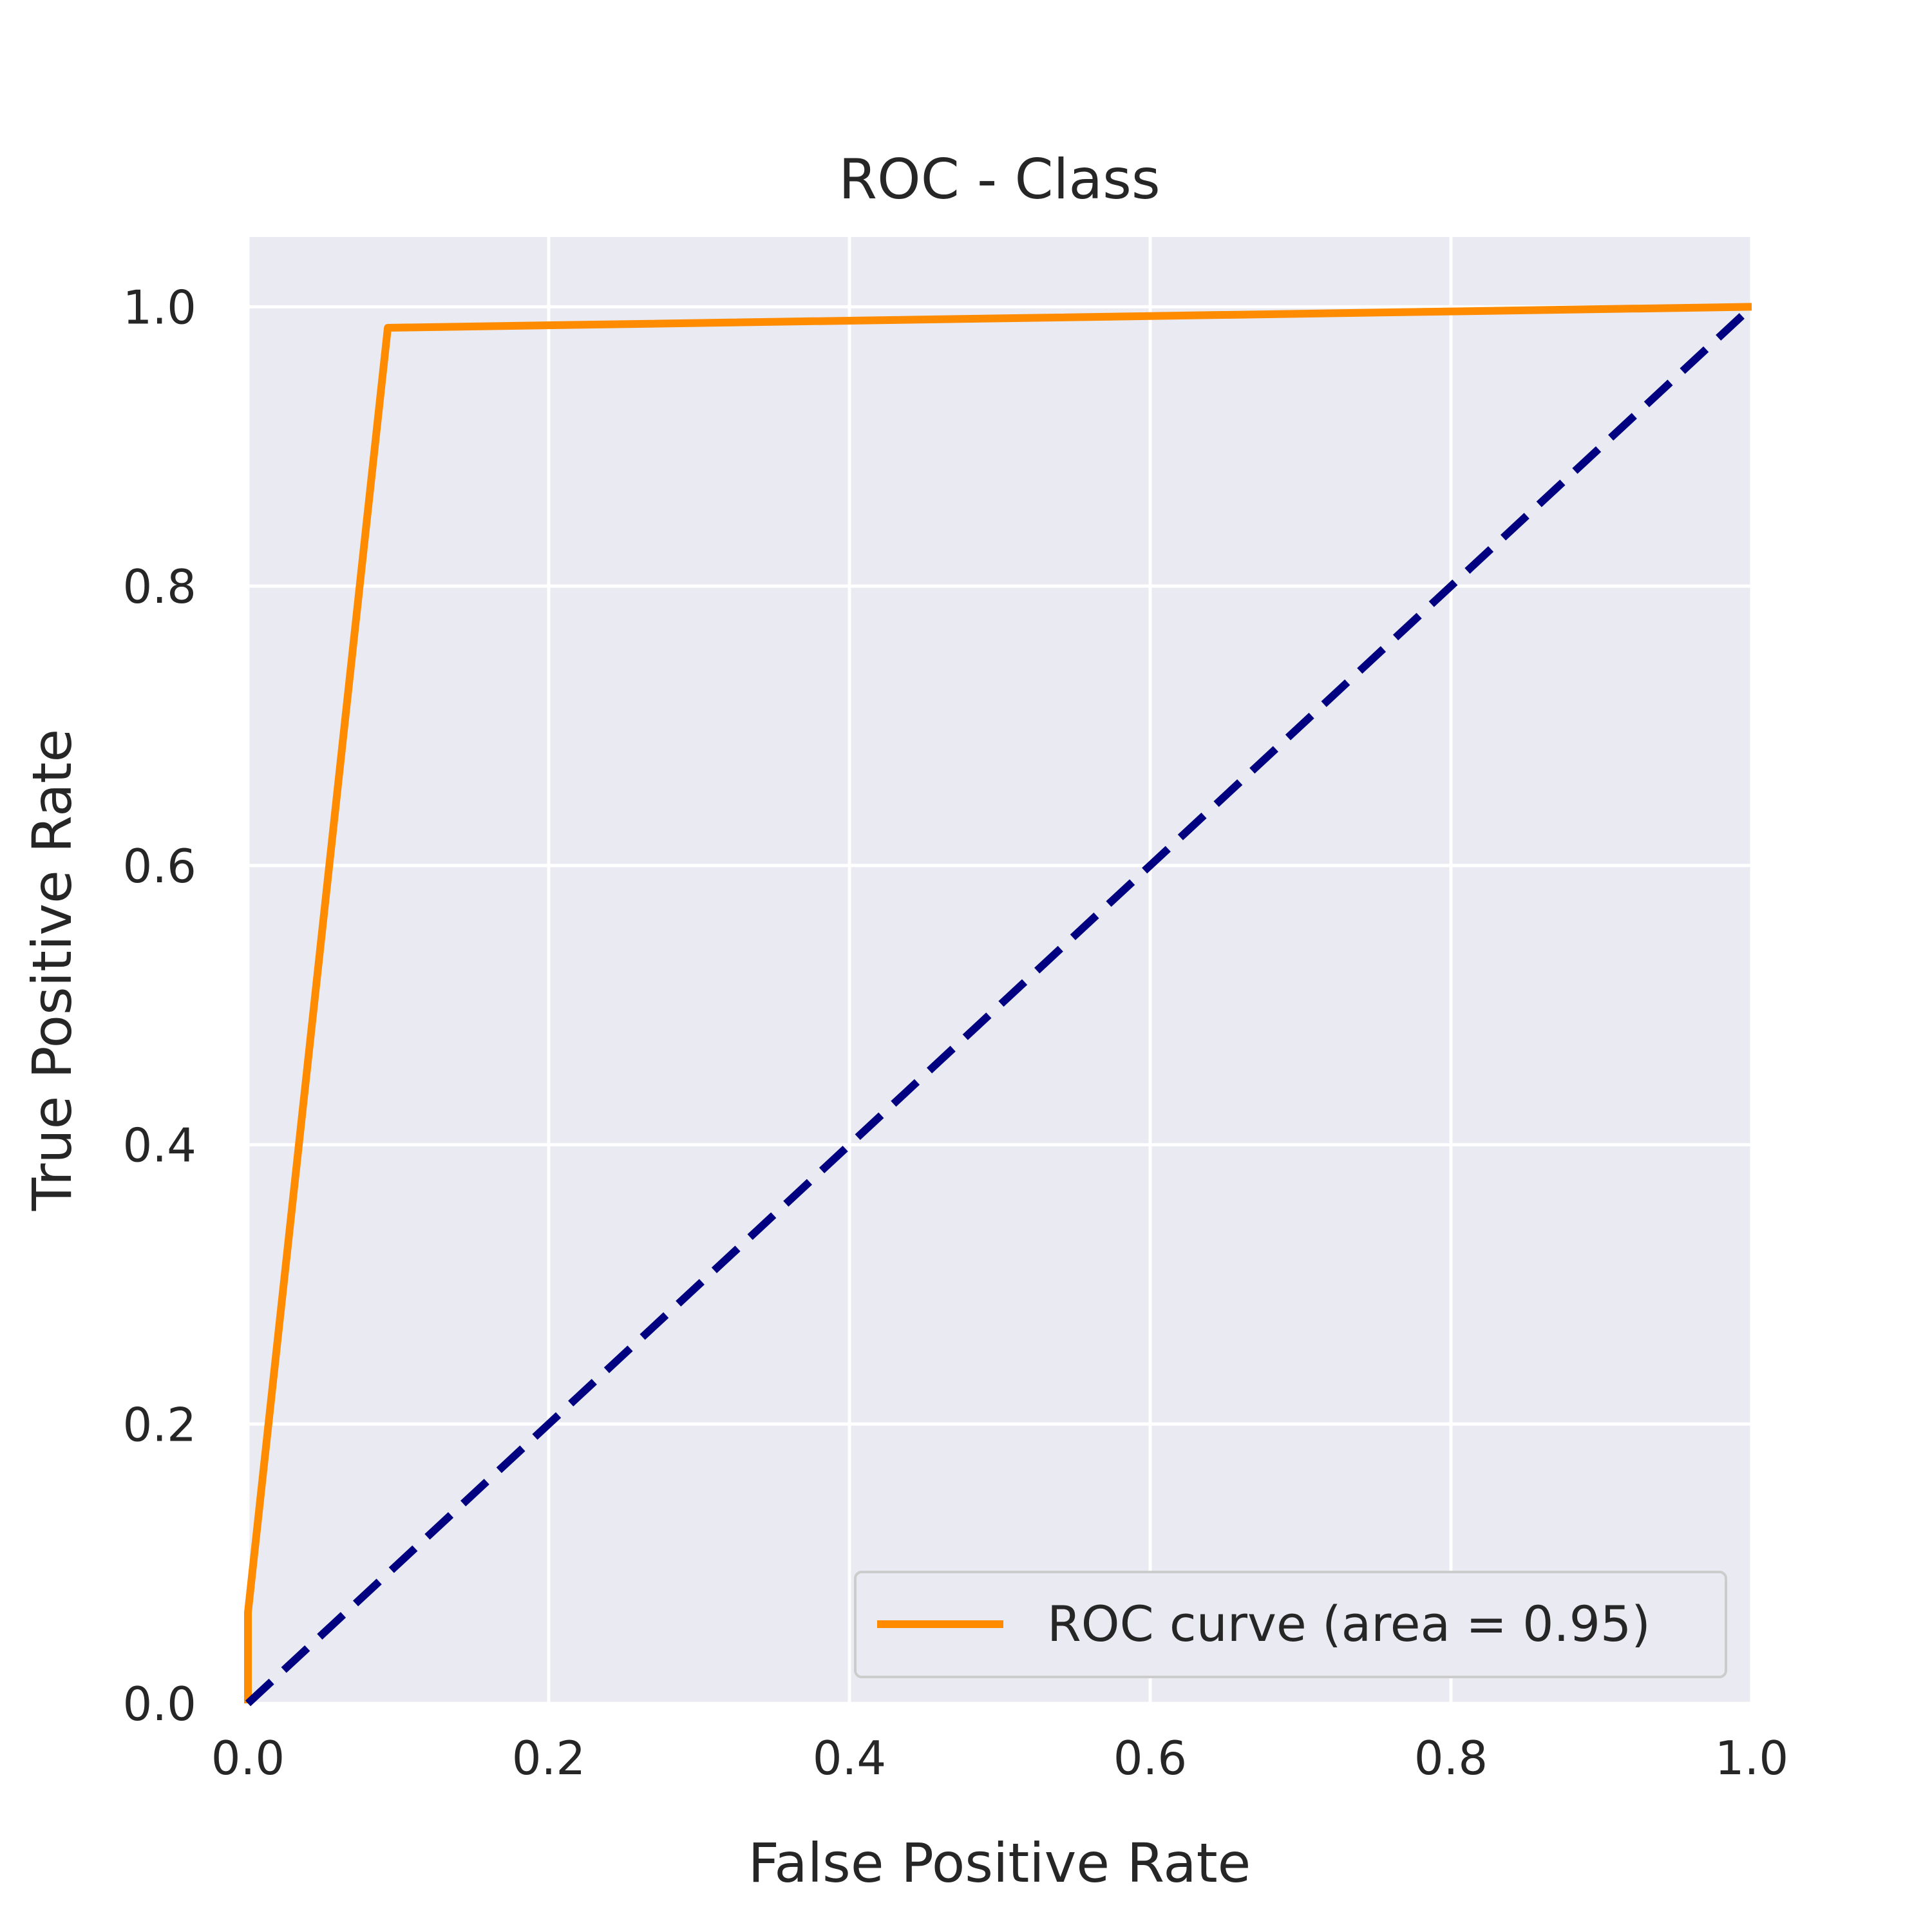  What do you see at coordinates (159, 1424) in the screenshot?
I see `y-tick-label: 0.2` at bounding box center [159, 1424].